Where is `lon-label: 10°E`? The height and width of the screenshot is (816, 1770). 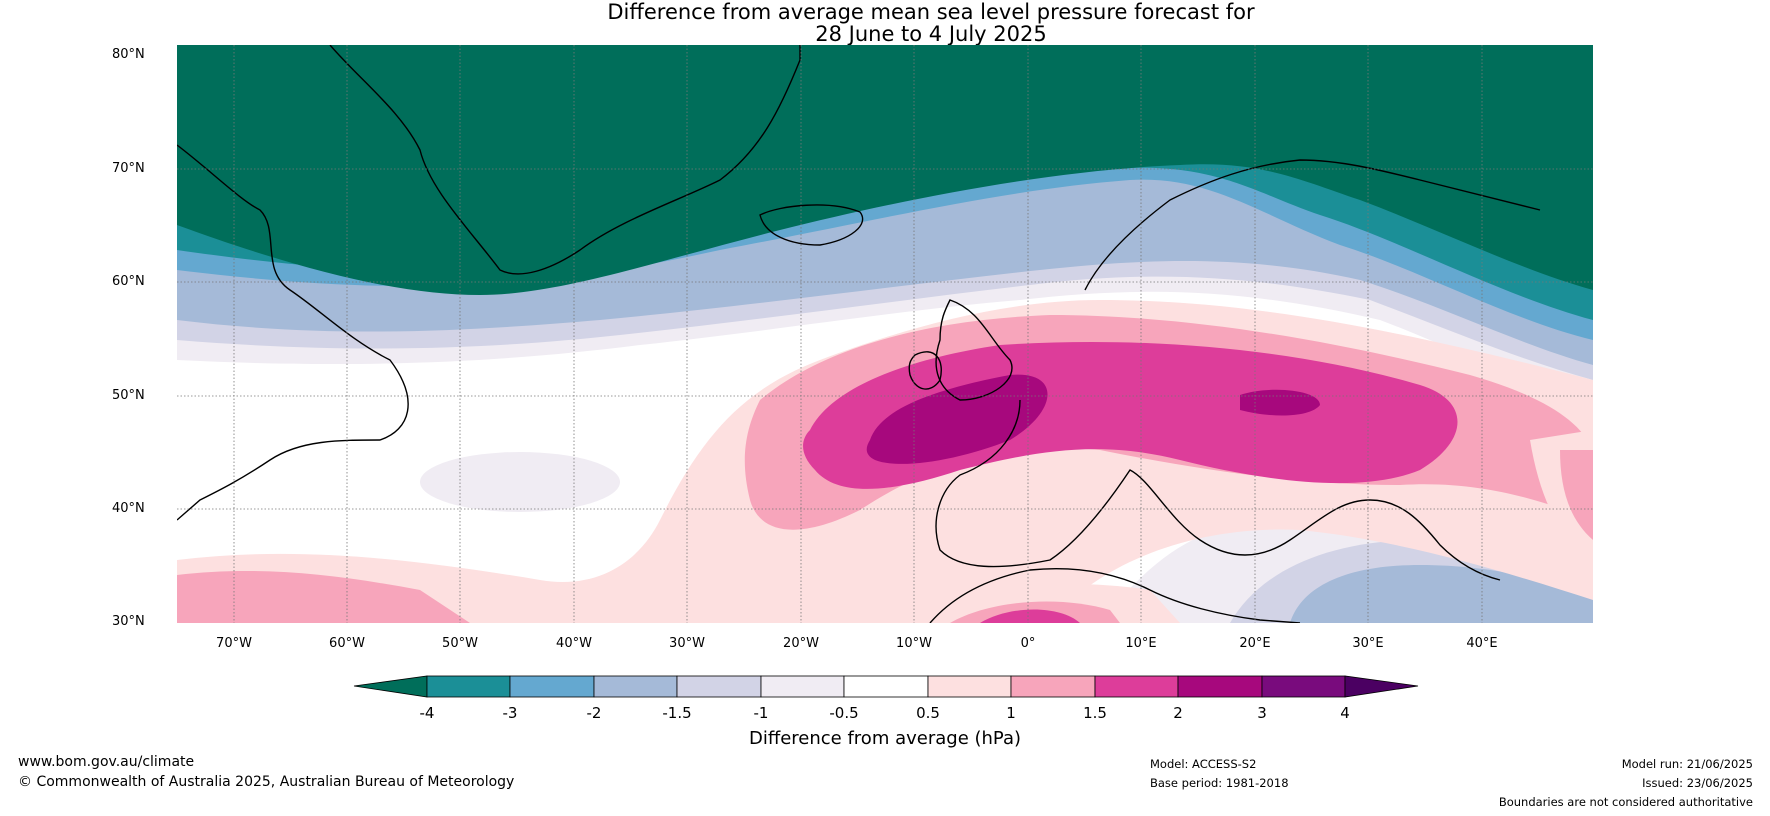
lon-label: 10°E is located at coordinates (1141, 643).